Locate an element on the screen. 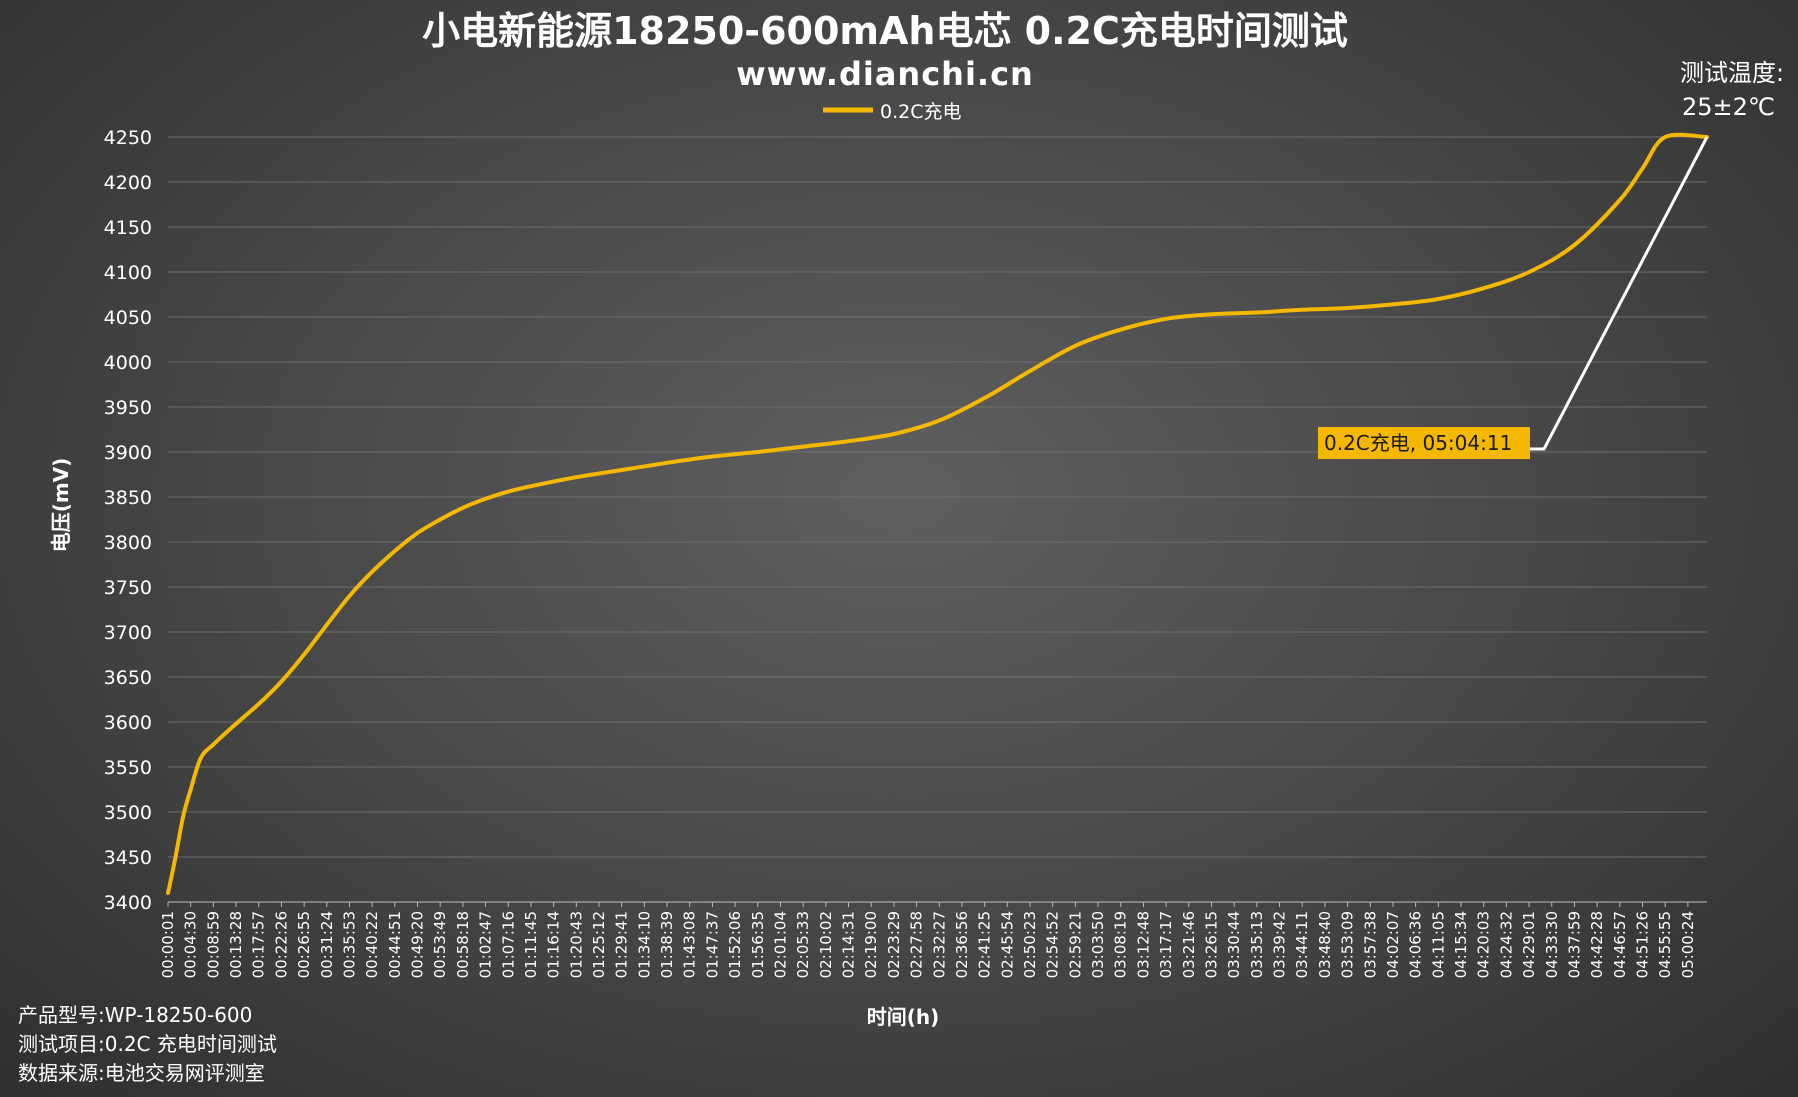 The width and height of the screenshot is (1798, 1097). x-tick-label: 01:29:41 is located at coordinates (622, 944).